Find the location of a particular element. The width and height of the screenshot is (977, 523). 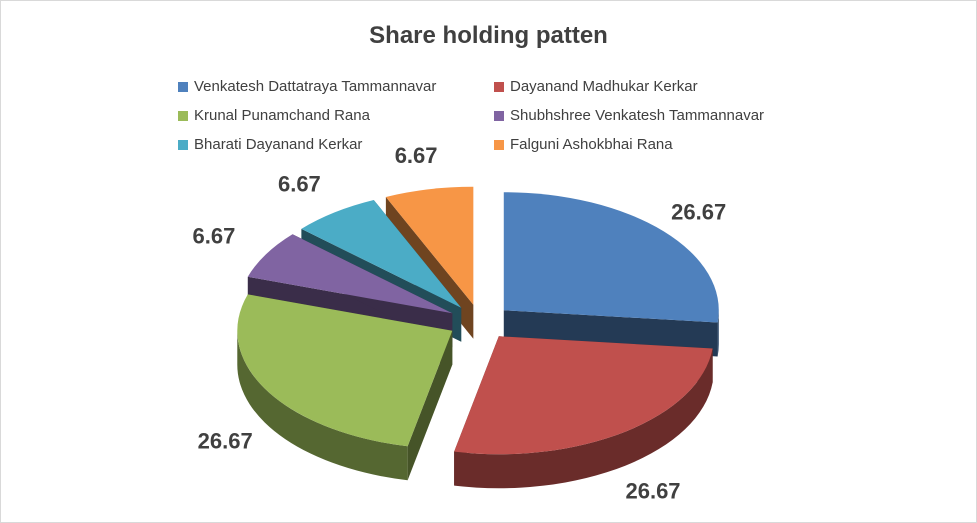

data-label-2: 26.67 is located at coordinates (225, 441).